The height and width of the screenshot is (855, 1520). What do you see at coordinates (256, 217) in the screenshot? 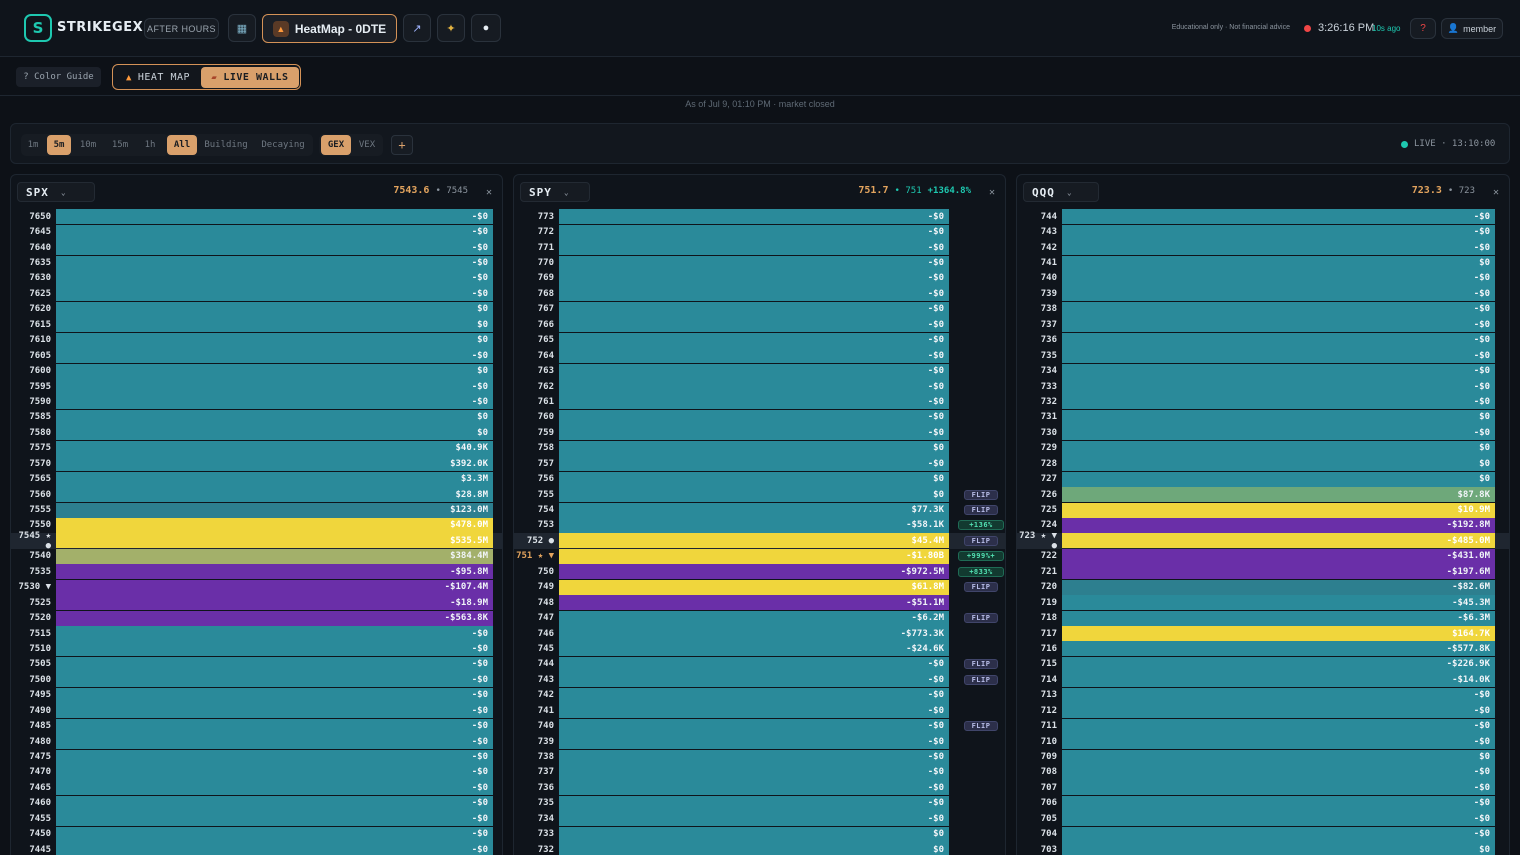
I see `strike-row: 7650 -$0` at bounding box center [256, 217].